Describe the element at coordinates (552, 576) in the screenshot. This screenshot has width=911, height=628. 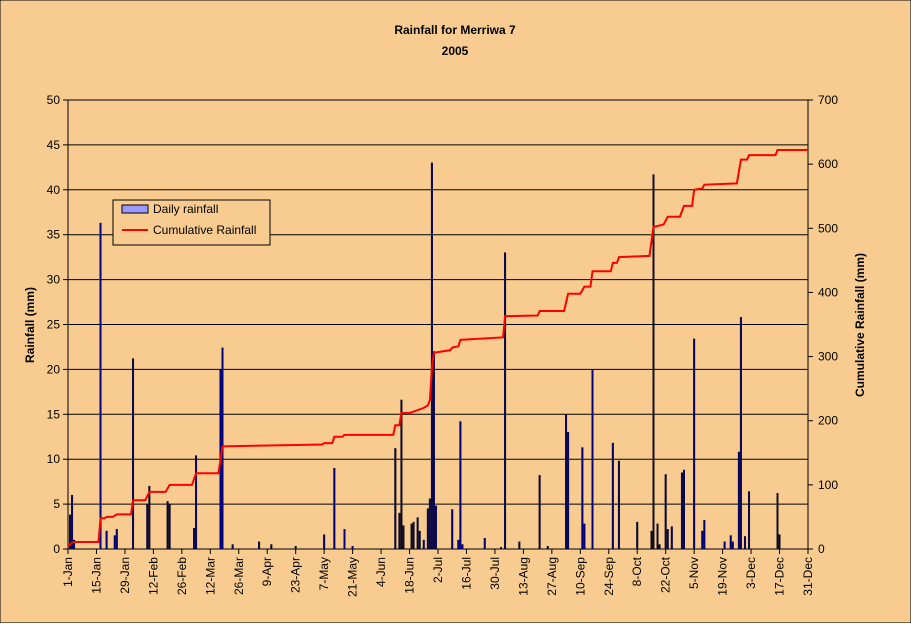
I see `x-tick-label: 27-Aug` at that location.